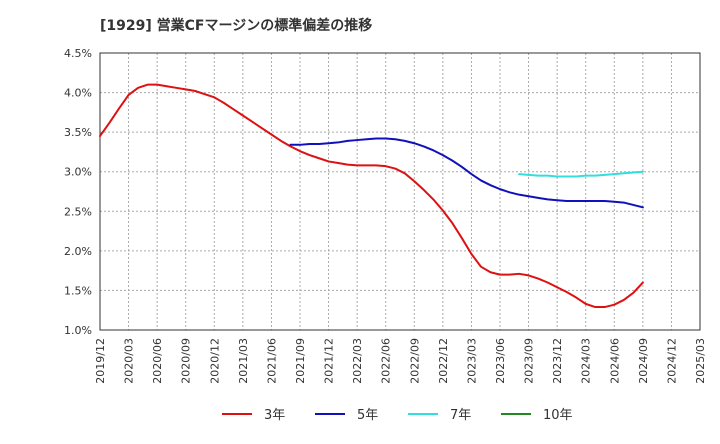 This screenshot has width=720, height=444. I want to click on x-tick-label: 2022/06, so click(386, 361).